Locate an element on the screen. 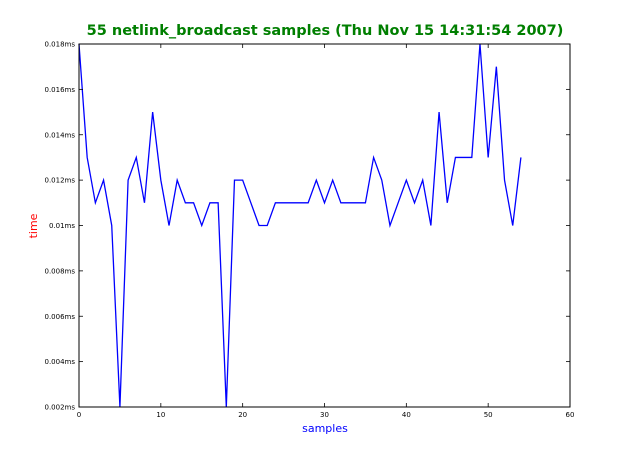 The height and width of the screenshot is (453, 633). y-tick-label: 0.006ms is located at coordinates (59, 317).